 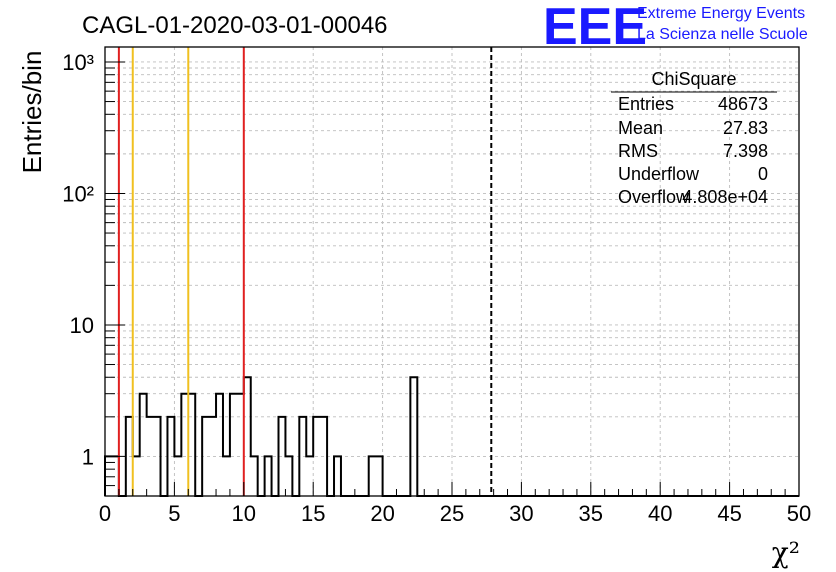 I want to click on x-tick-label: 0, so click(x=105, y=513).